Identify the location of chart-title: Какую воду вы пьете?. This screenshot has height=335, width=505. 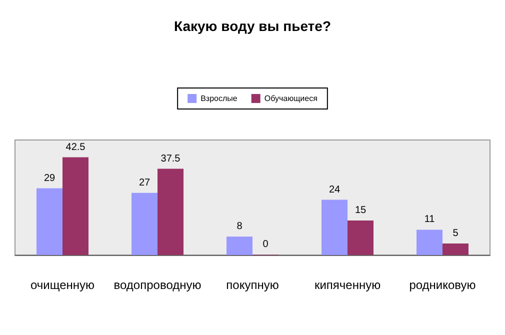
(252, 26).